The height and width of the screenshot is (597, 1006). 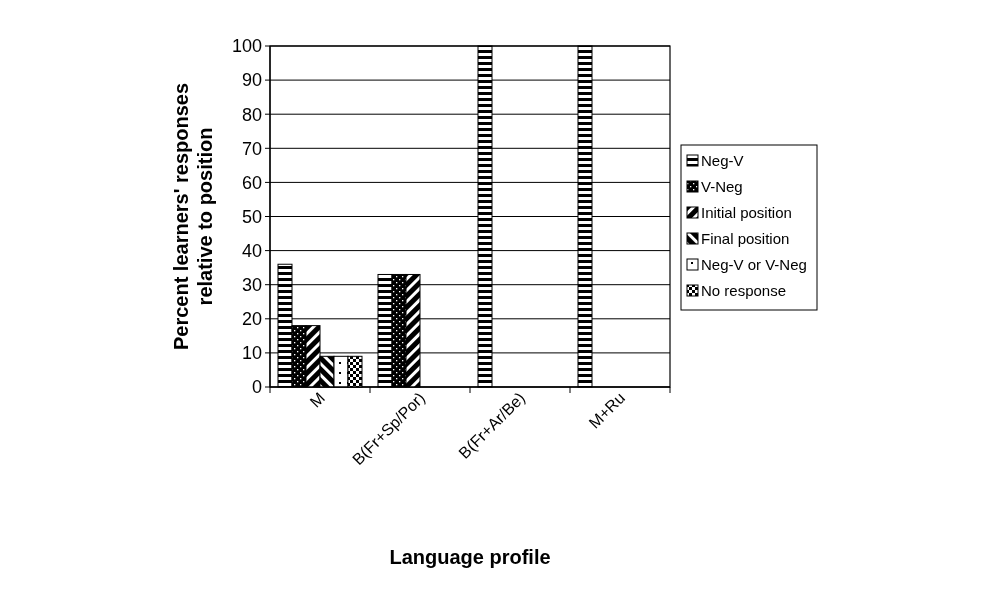 What do you see at coordinates (251, 285) in the screenshot?
I see `y-tick-label: 30` at bounding box center [251, 285].